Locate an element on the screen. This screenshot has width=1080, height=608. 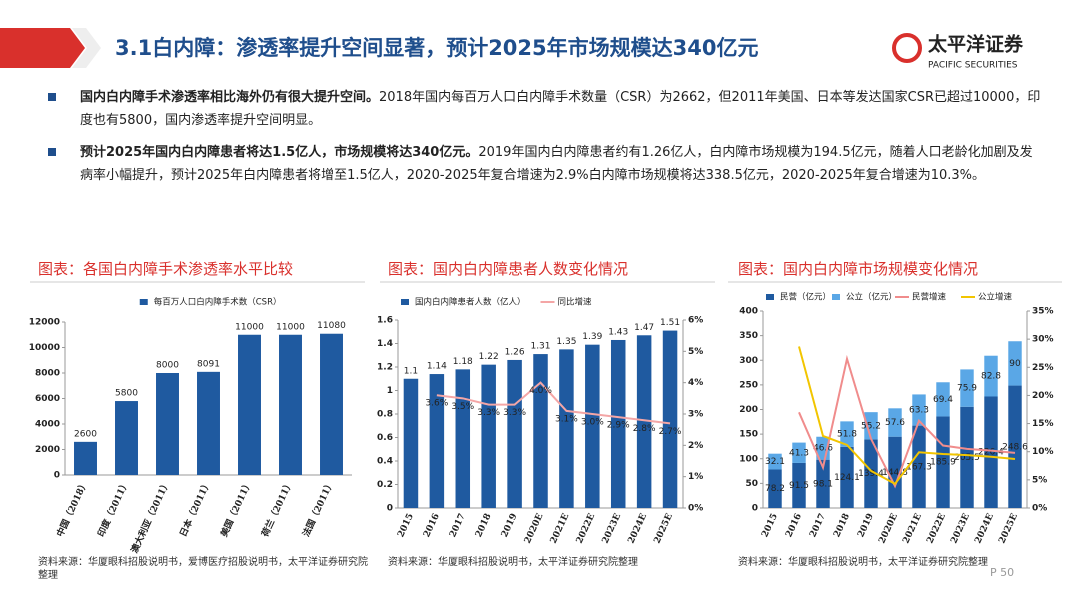
data-label: 1.51 is located at coordinates (670, 323).